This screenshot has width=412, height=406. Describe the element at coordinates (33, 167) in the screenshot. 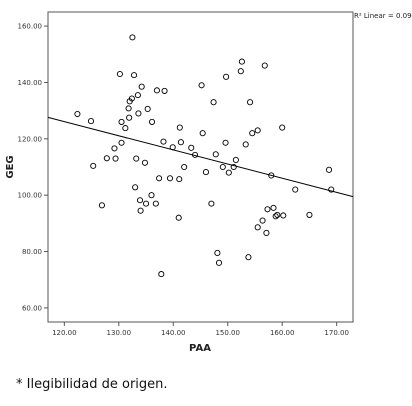

I see `y-axis-ticks: 60.00 80.00 100.00 120.00 140.00 160.00` at that location.